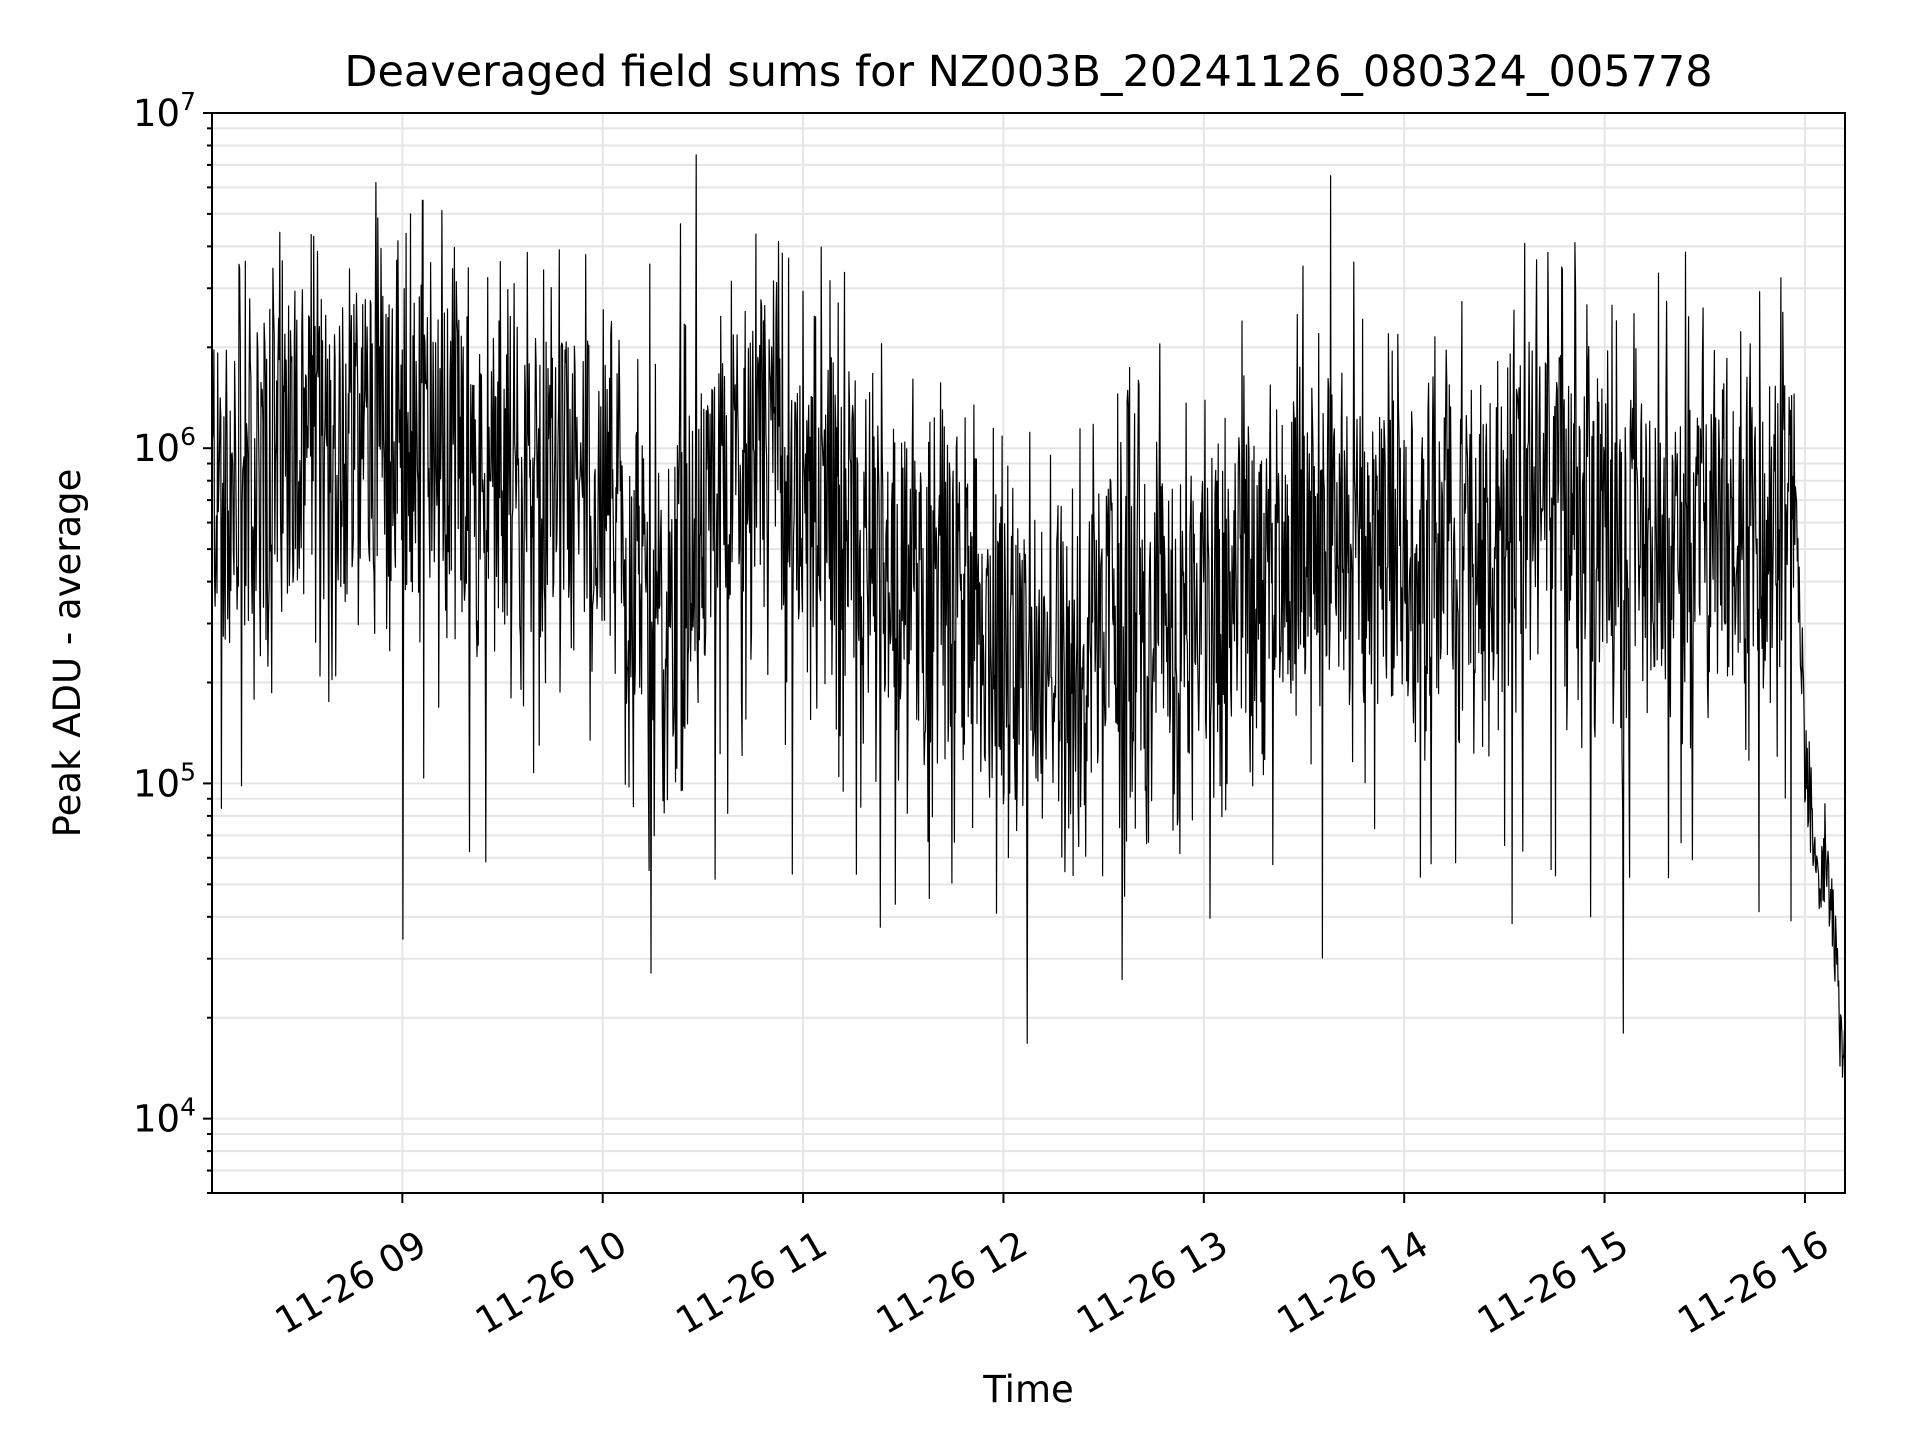 The height and width of the screenshot is (1440, 1920). Describe the element at coordinates (188, 771) in the screenshot. I see `y-tick-label-exponent: 5` at that location.